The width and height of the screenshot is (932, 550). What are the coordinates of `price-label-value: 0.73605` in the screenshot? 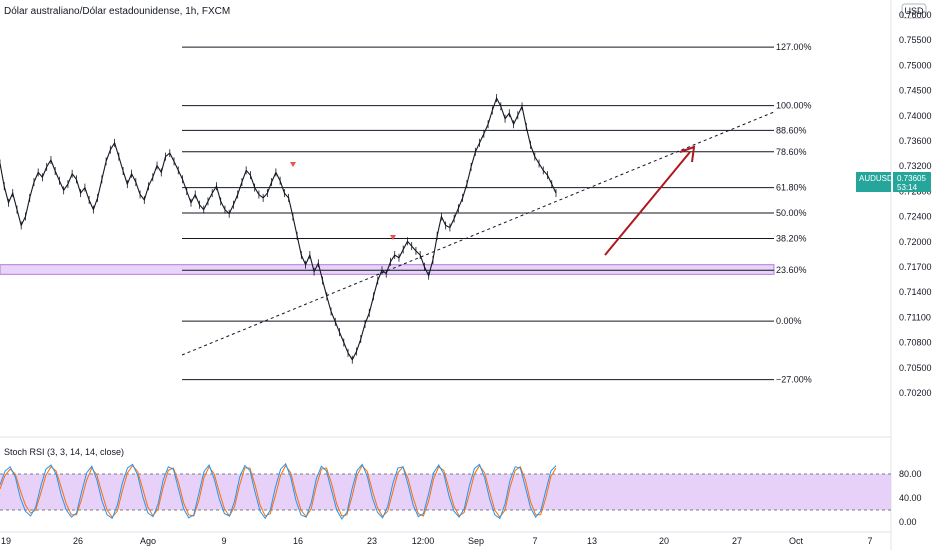 It's located at (911, 178).